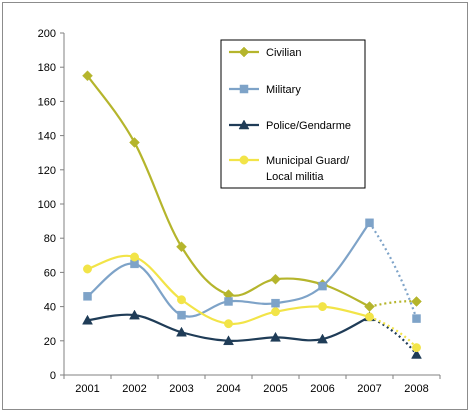  What do you see at coordinates (50, 308) in the screenshot?
I see `y-tick-label: 40` at bounding box center [50, 308].